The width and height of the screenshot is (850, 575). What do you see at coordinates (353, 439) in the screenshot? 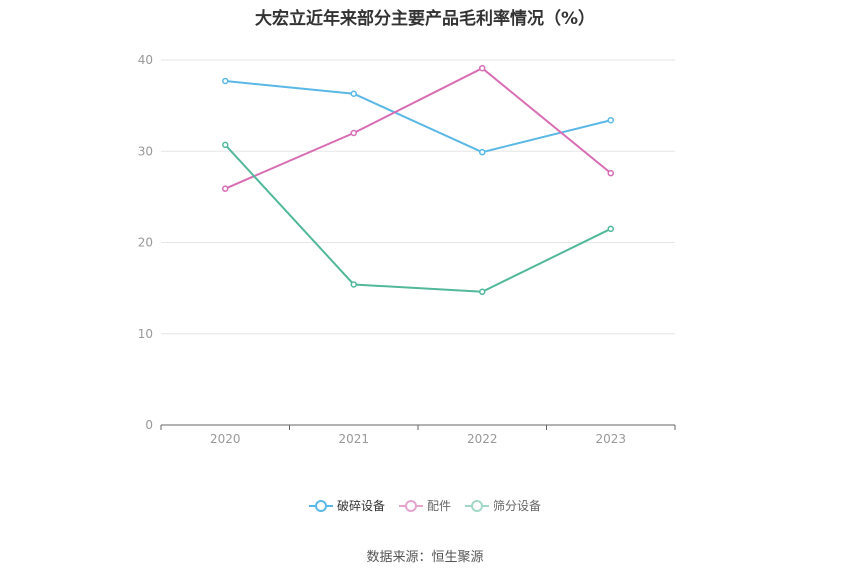
I see `x-tick-label: 2021` at bounding box center [353, 439].